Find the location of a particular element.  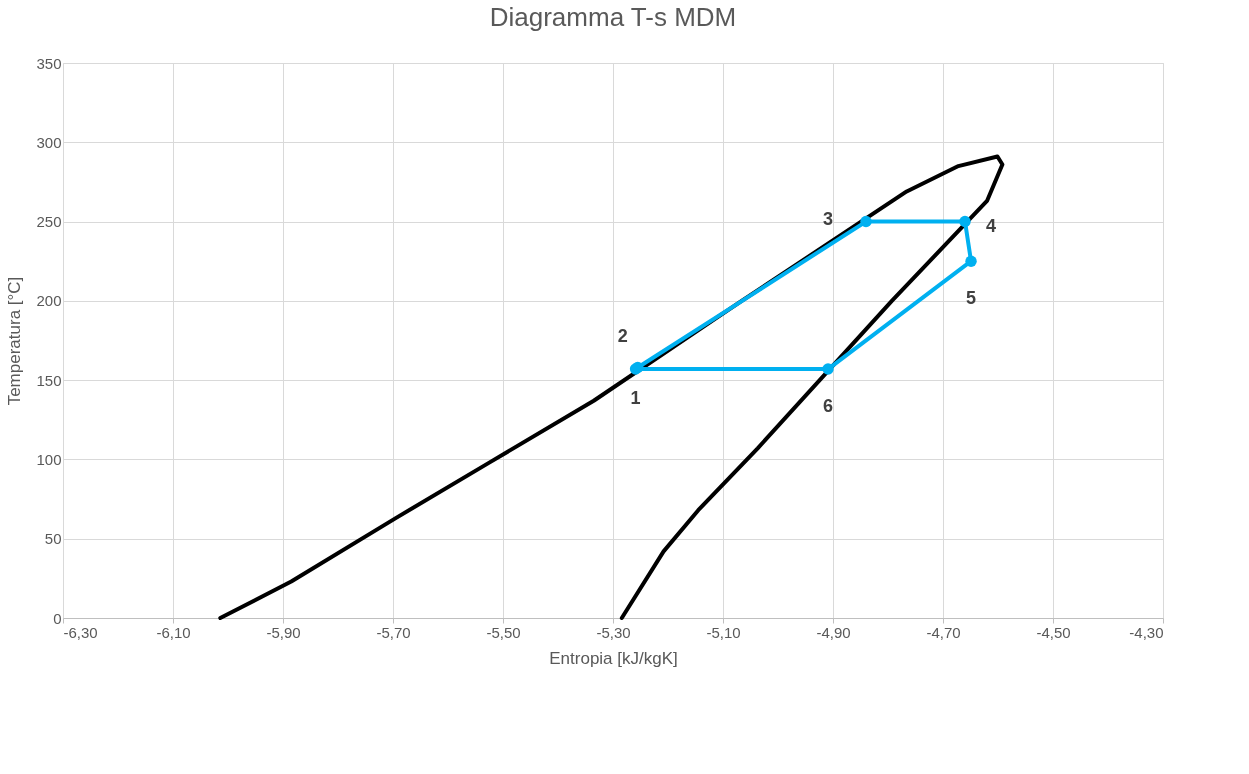

x-tick-label: -6,10 is located at coordinates (173, 632).